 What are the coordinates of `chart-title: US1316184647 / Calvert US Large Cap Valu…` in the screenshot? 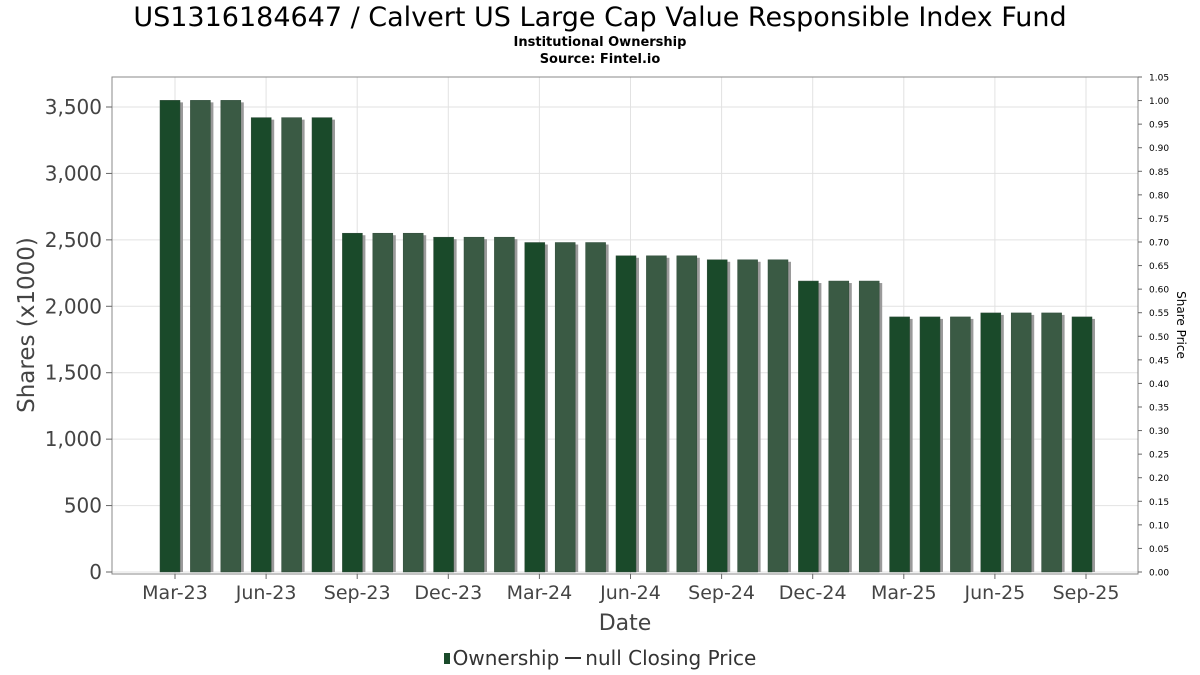 It's located at (600, 17).